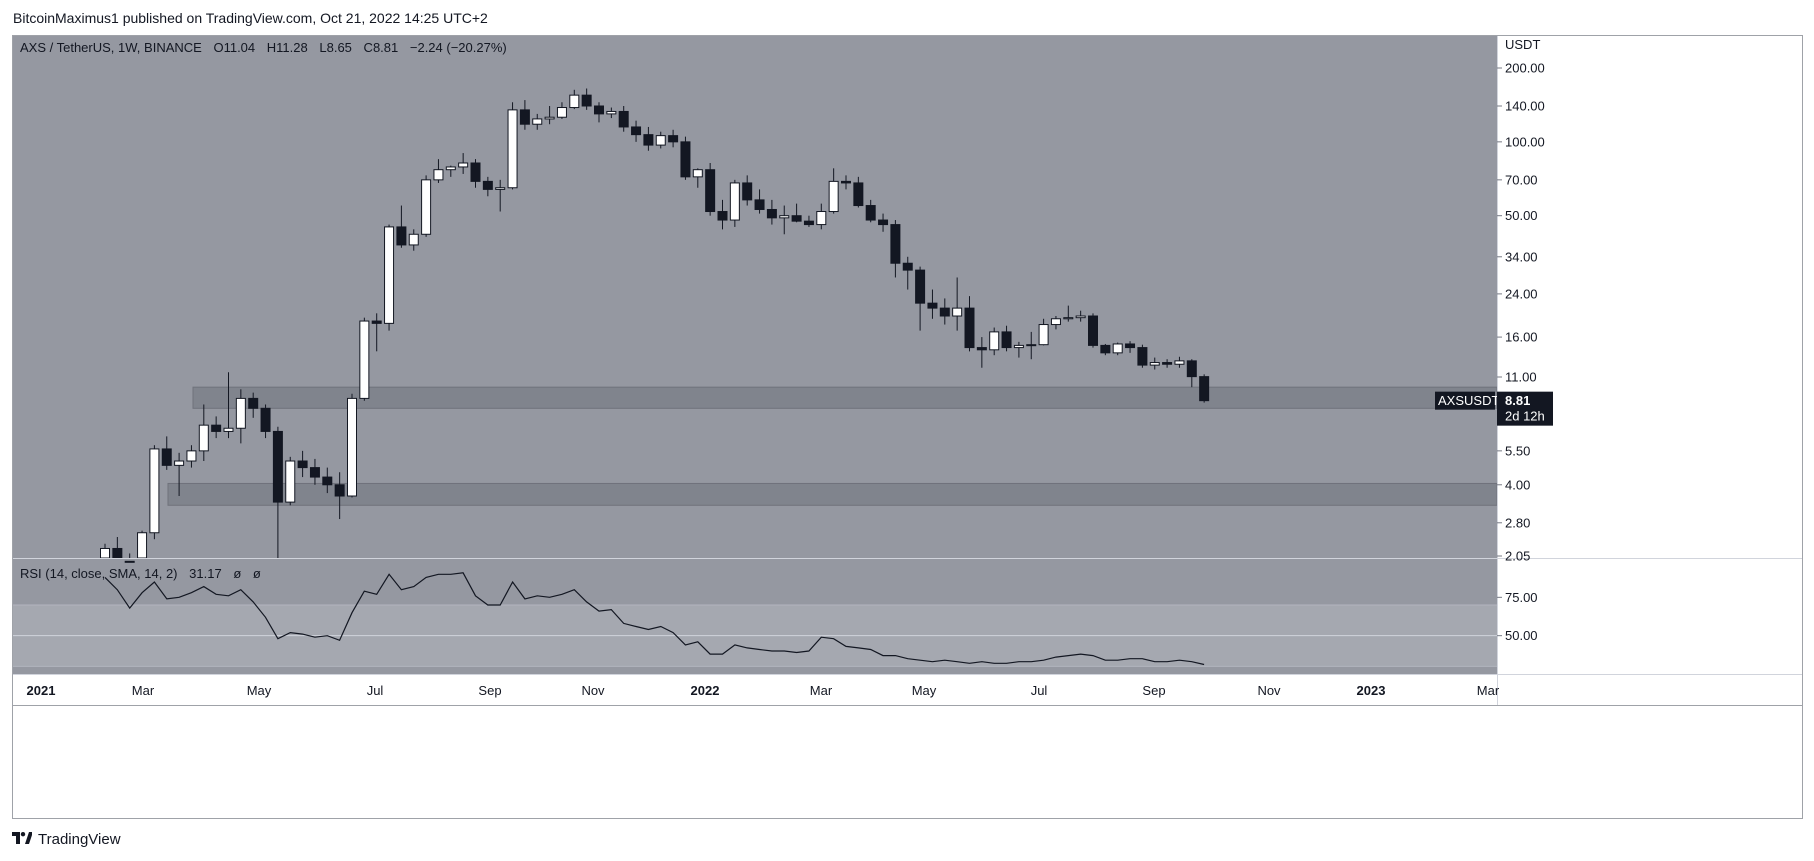 The width and height of the screenshot is (1814, 861). Describe the element at coordinates (1521, 179) in the screenshot. I see `price-tick-label: 70.00` at that location.